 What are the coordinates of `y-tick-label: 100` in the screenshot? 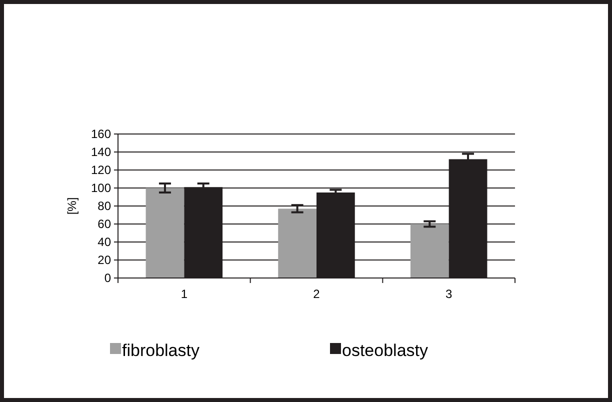 It's located at (101, 188).